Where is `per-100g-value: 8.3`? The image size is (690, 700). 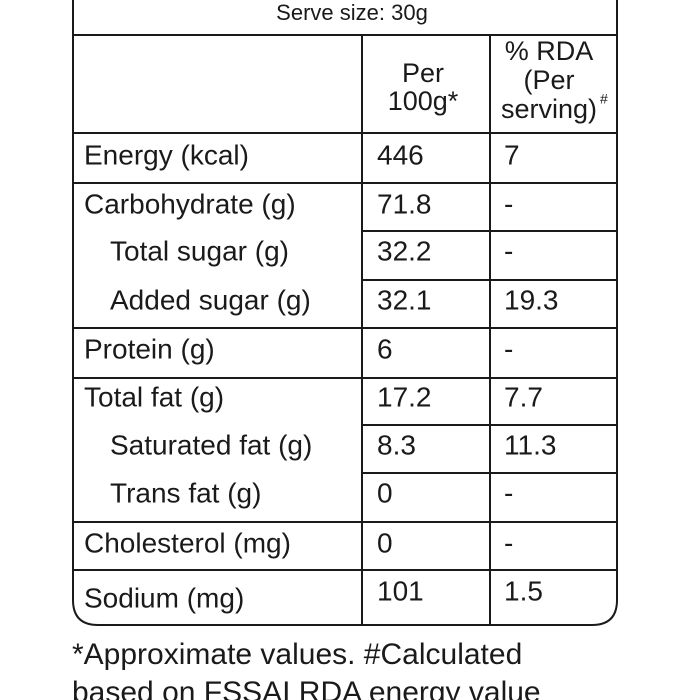
per-100g-value: 8.3 is located at coordinates (396, 444).